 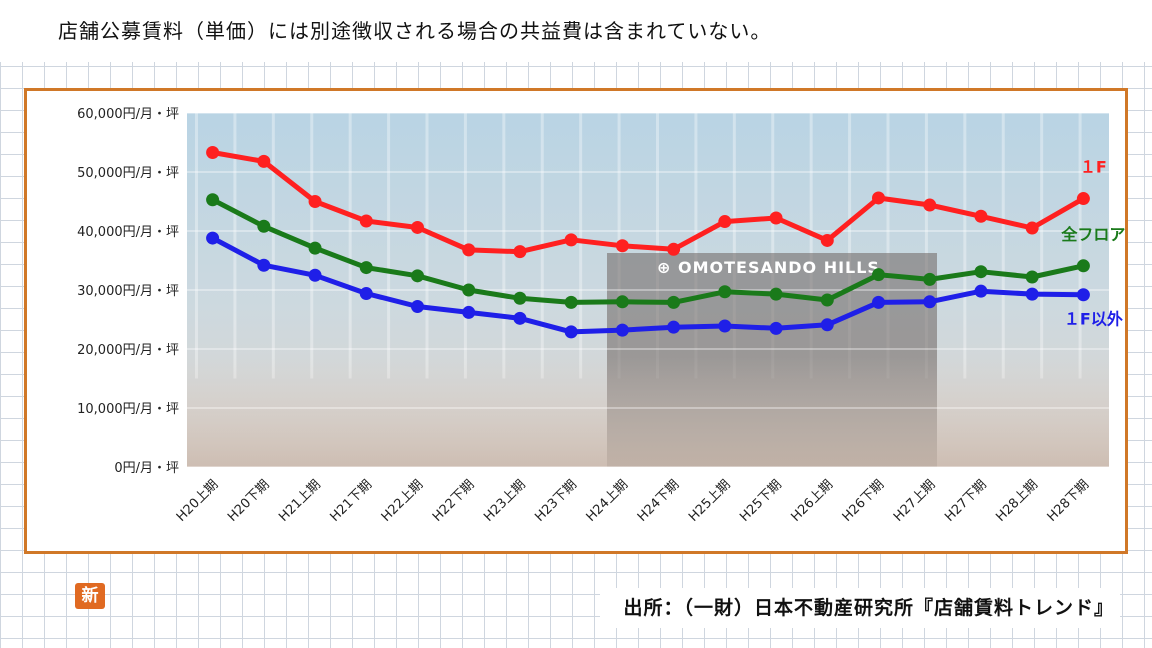 I want to click on y-tick-label: 30,000円/月・坪, so click(x=128, y=291).